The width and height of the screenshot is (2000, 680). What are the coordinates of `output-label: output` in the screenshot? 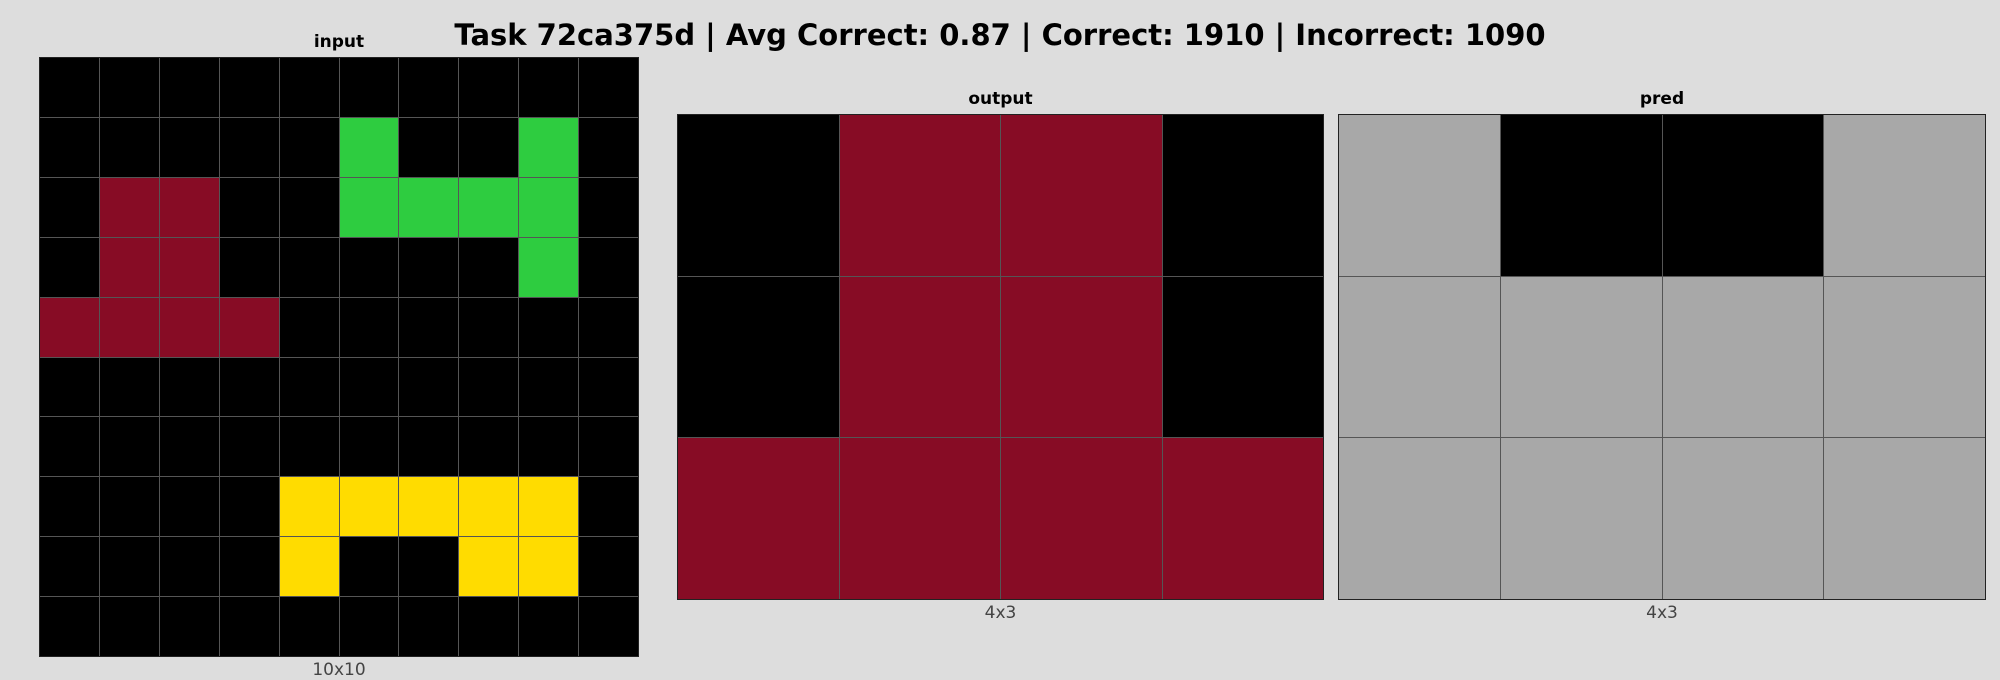 It's located at (1000, 99).